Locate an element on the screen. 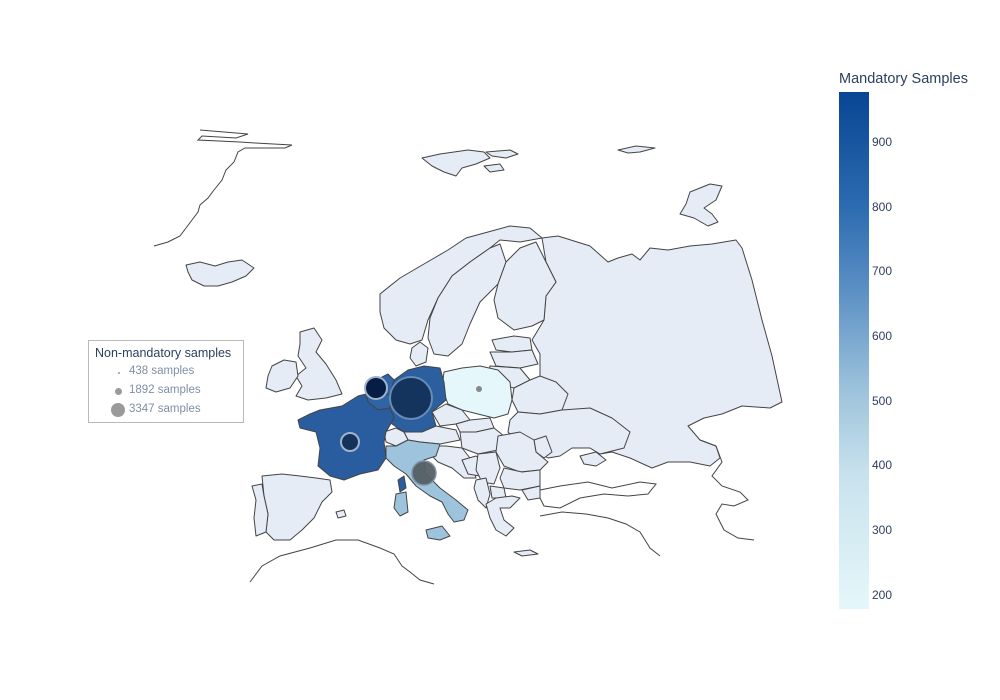  country-sicily is located at coordinates (438, 533).